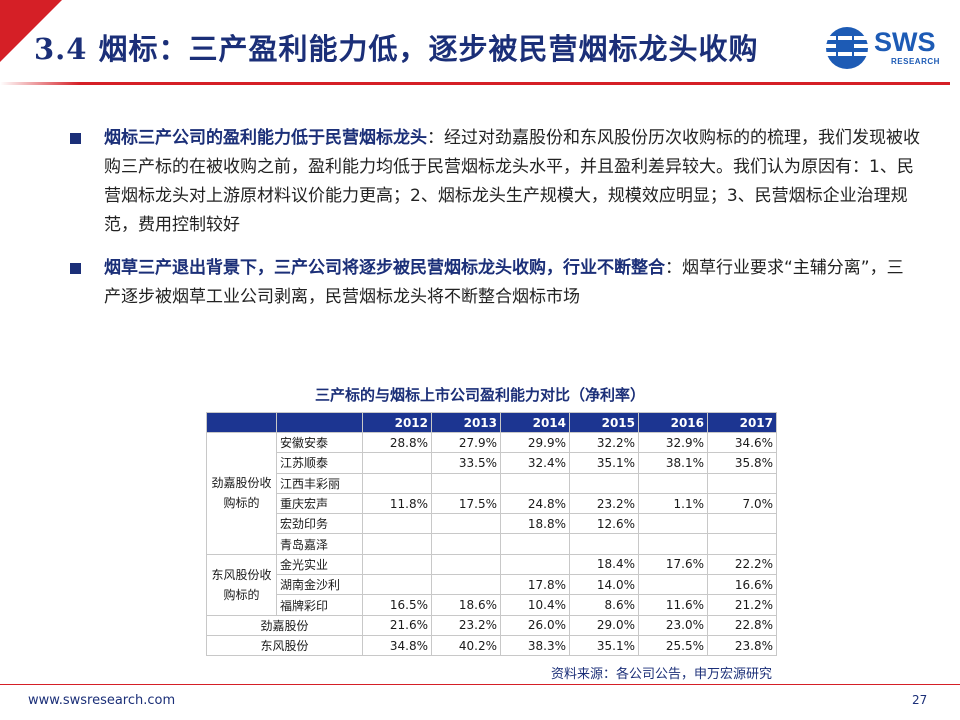  I want to click on value-cell: 32.2%, so click(604, 442).